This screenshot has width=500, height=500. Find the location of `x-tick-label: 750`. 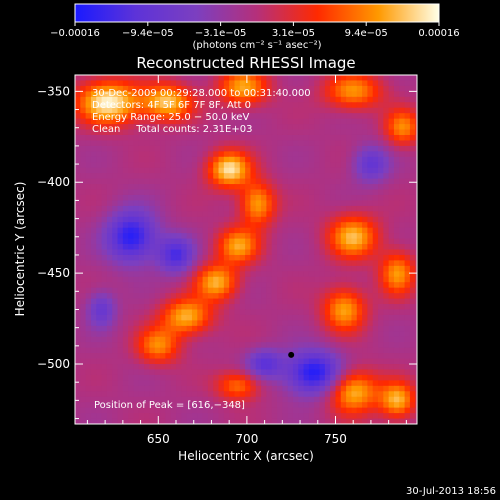

x-tick-label: 750 is located at coordinates (335, 439).